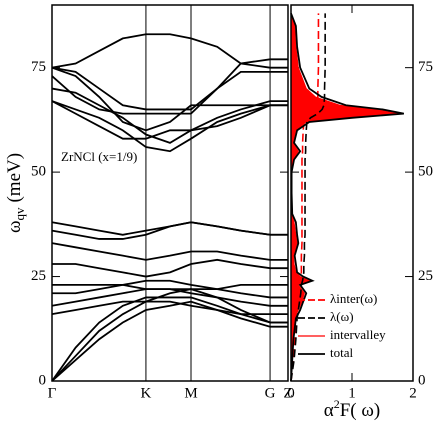  I want to click on legend-label: total, so click(341, 352).